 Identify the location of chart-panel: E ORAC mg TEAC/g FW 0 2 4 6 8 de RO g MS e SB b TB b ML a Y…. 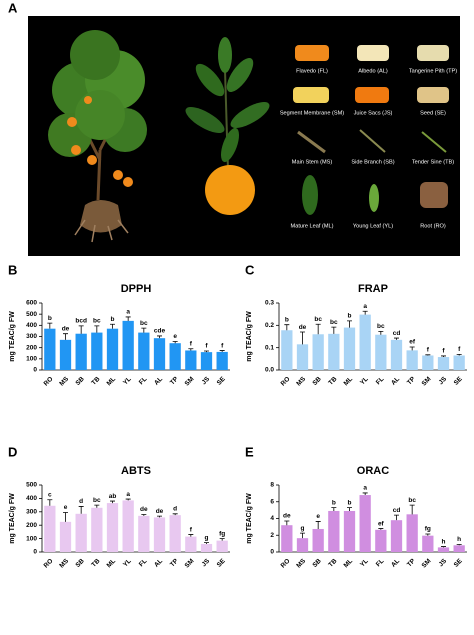
(356, 507).